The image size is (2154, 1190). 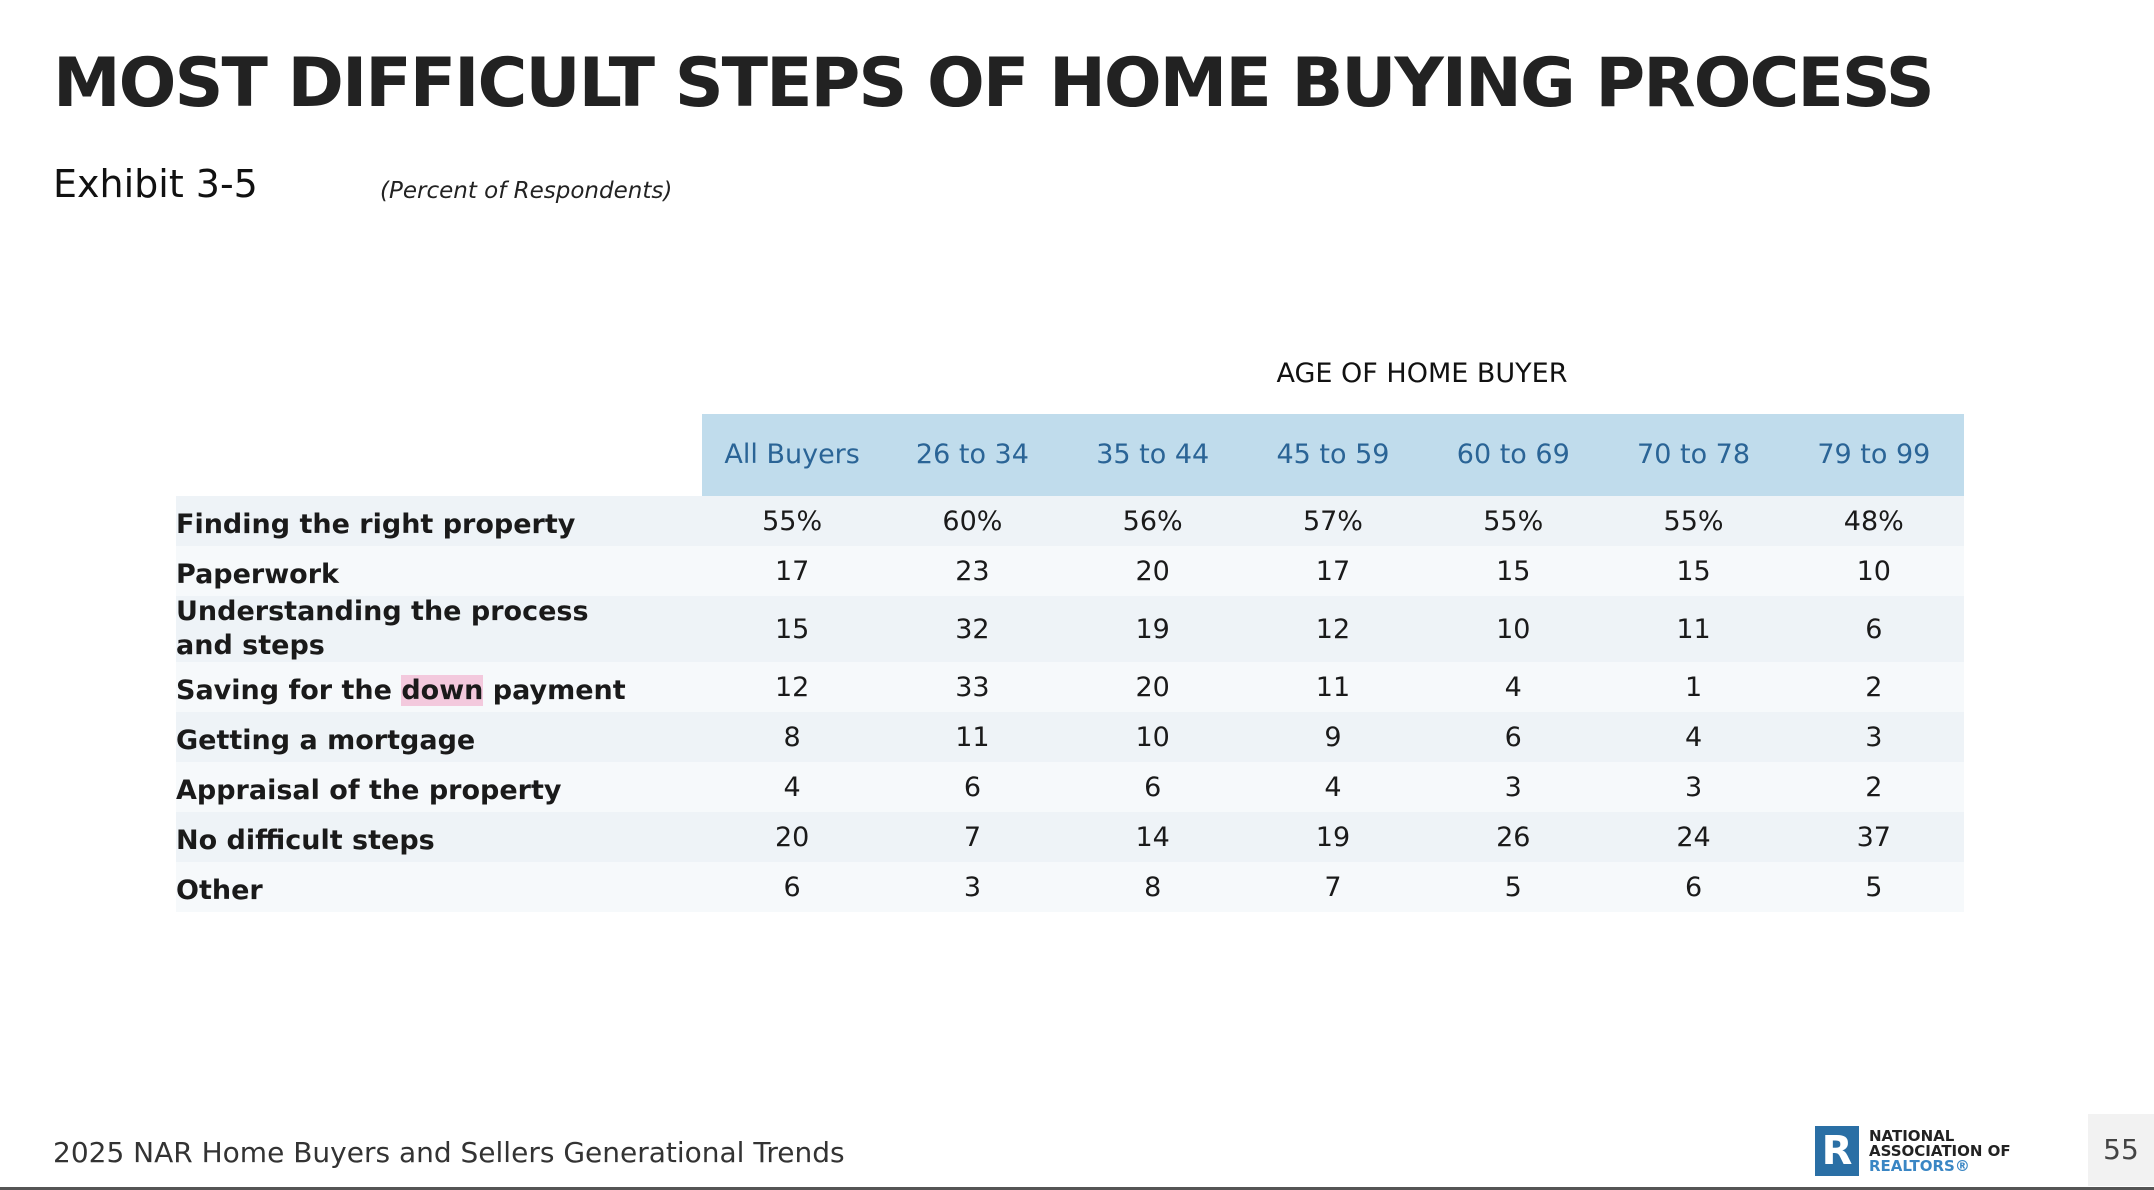 I want to click on table-cell: 26, so click(x=1513, y=837).